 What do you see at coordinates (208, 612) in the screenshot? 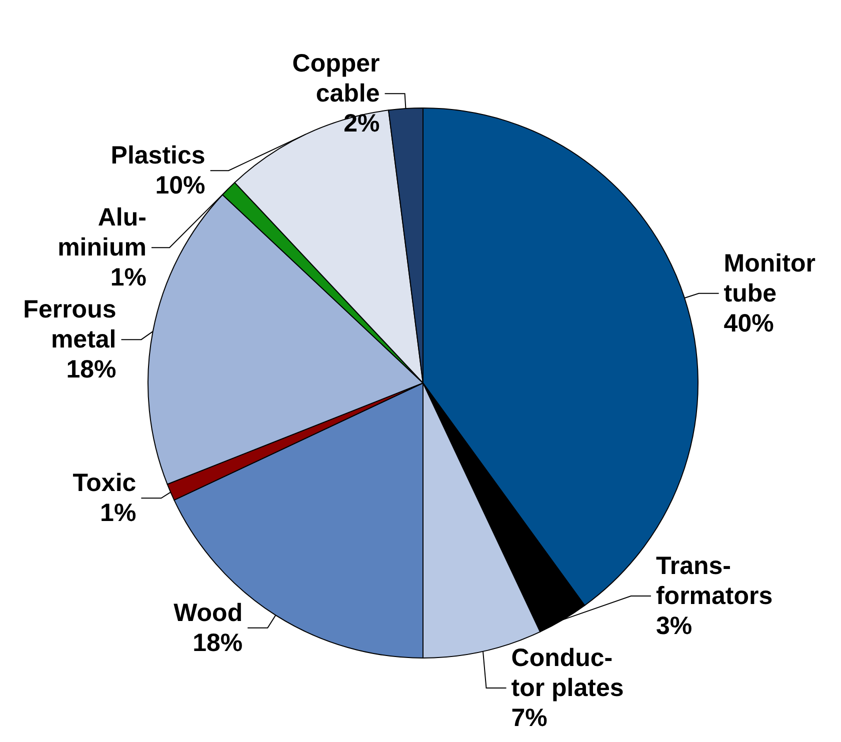
I see `slice-label: Wood` at bounding box center [208, 612].